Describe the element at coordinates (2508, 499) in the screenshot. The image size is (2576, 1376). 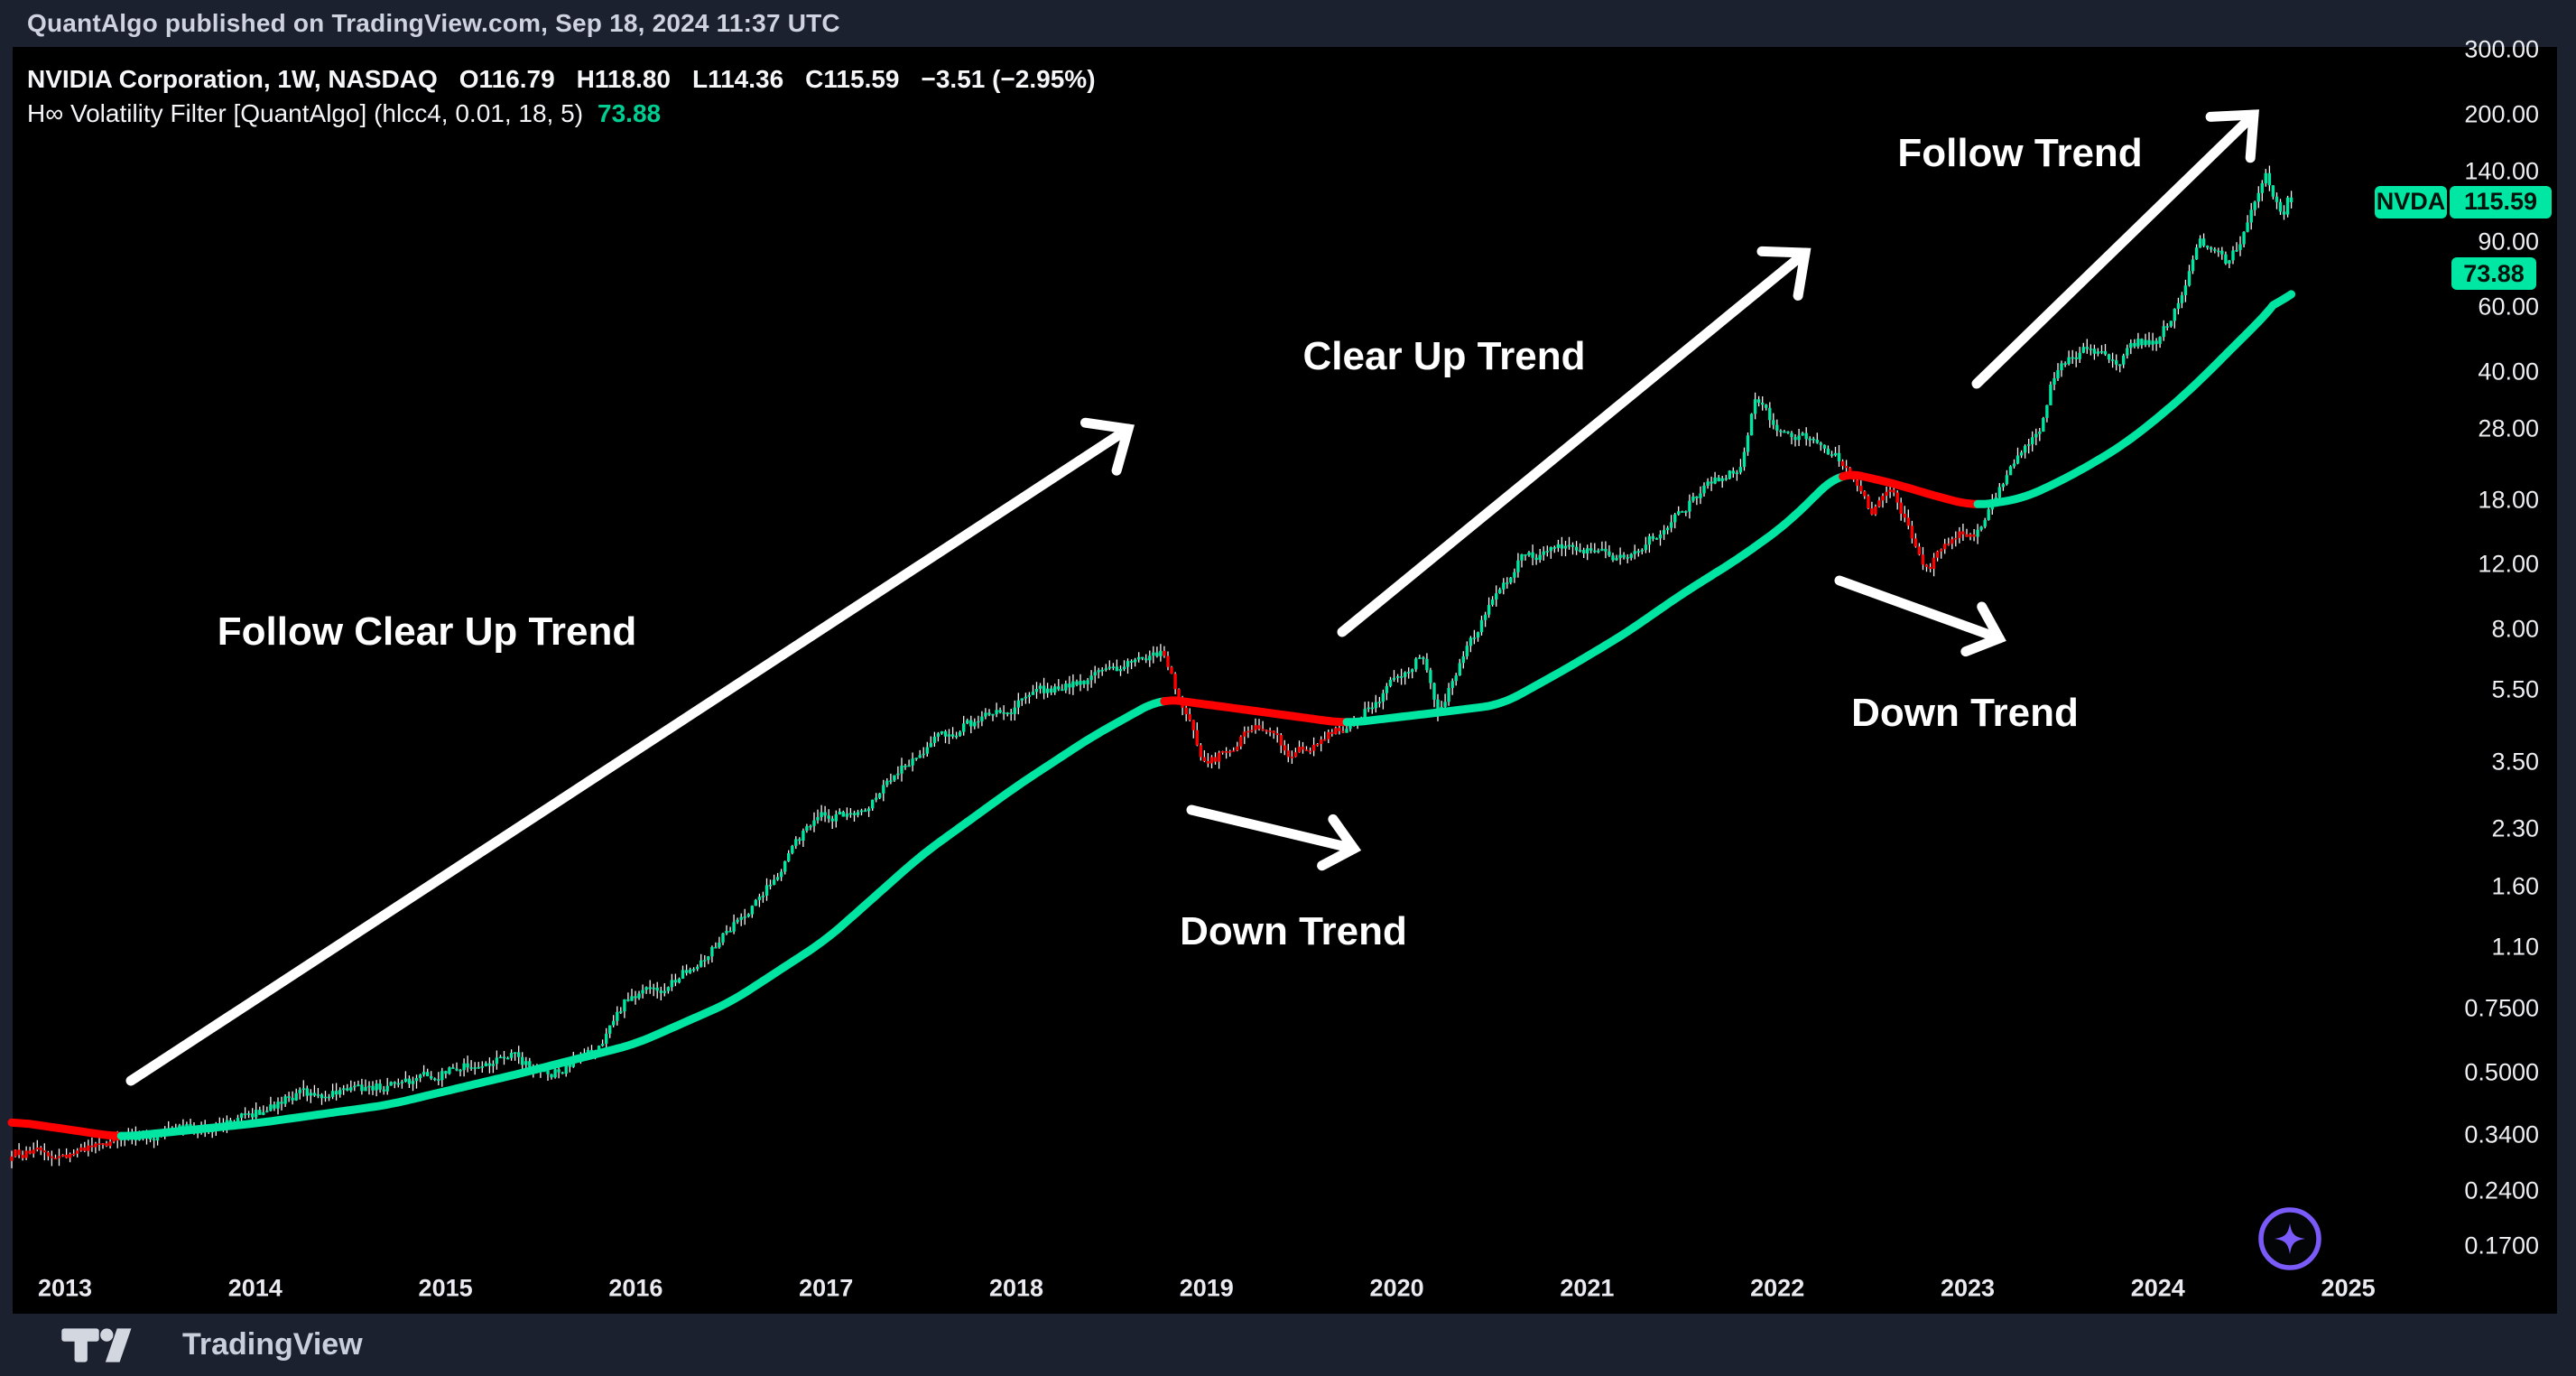
I see `price-tick-label: 18.00` at that location.